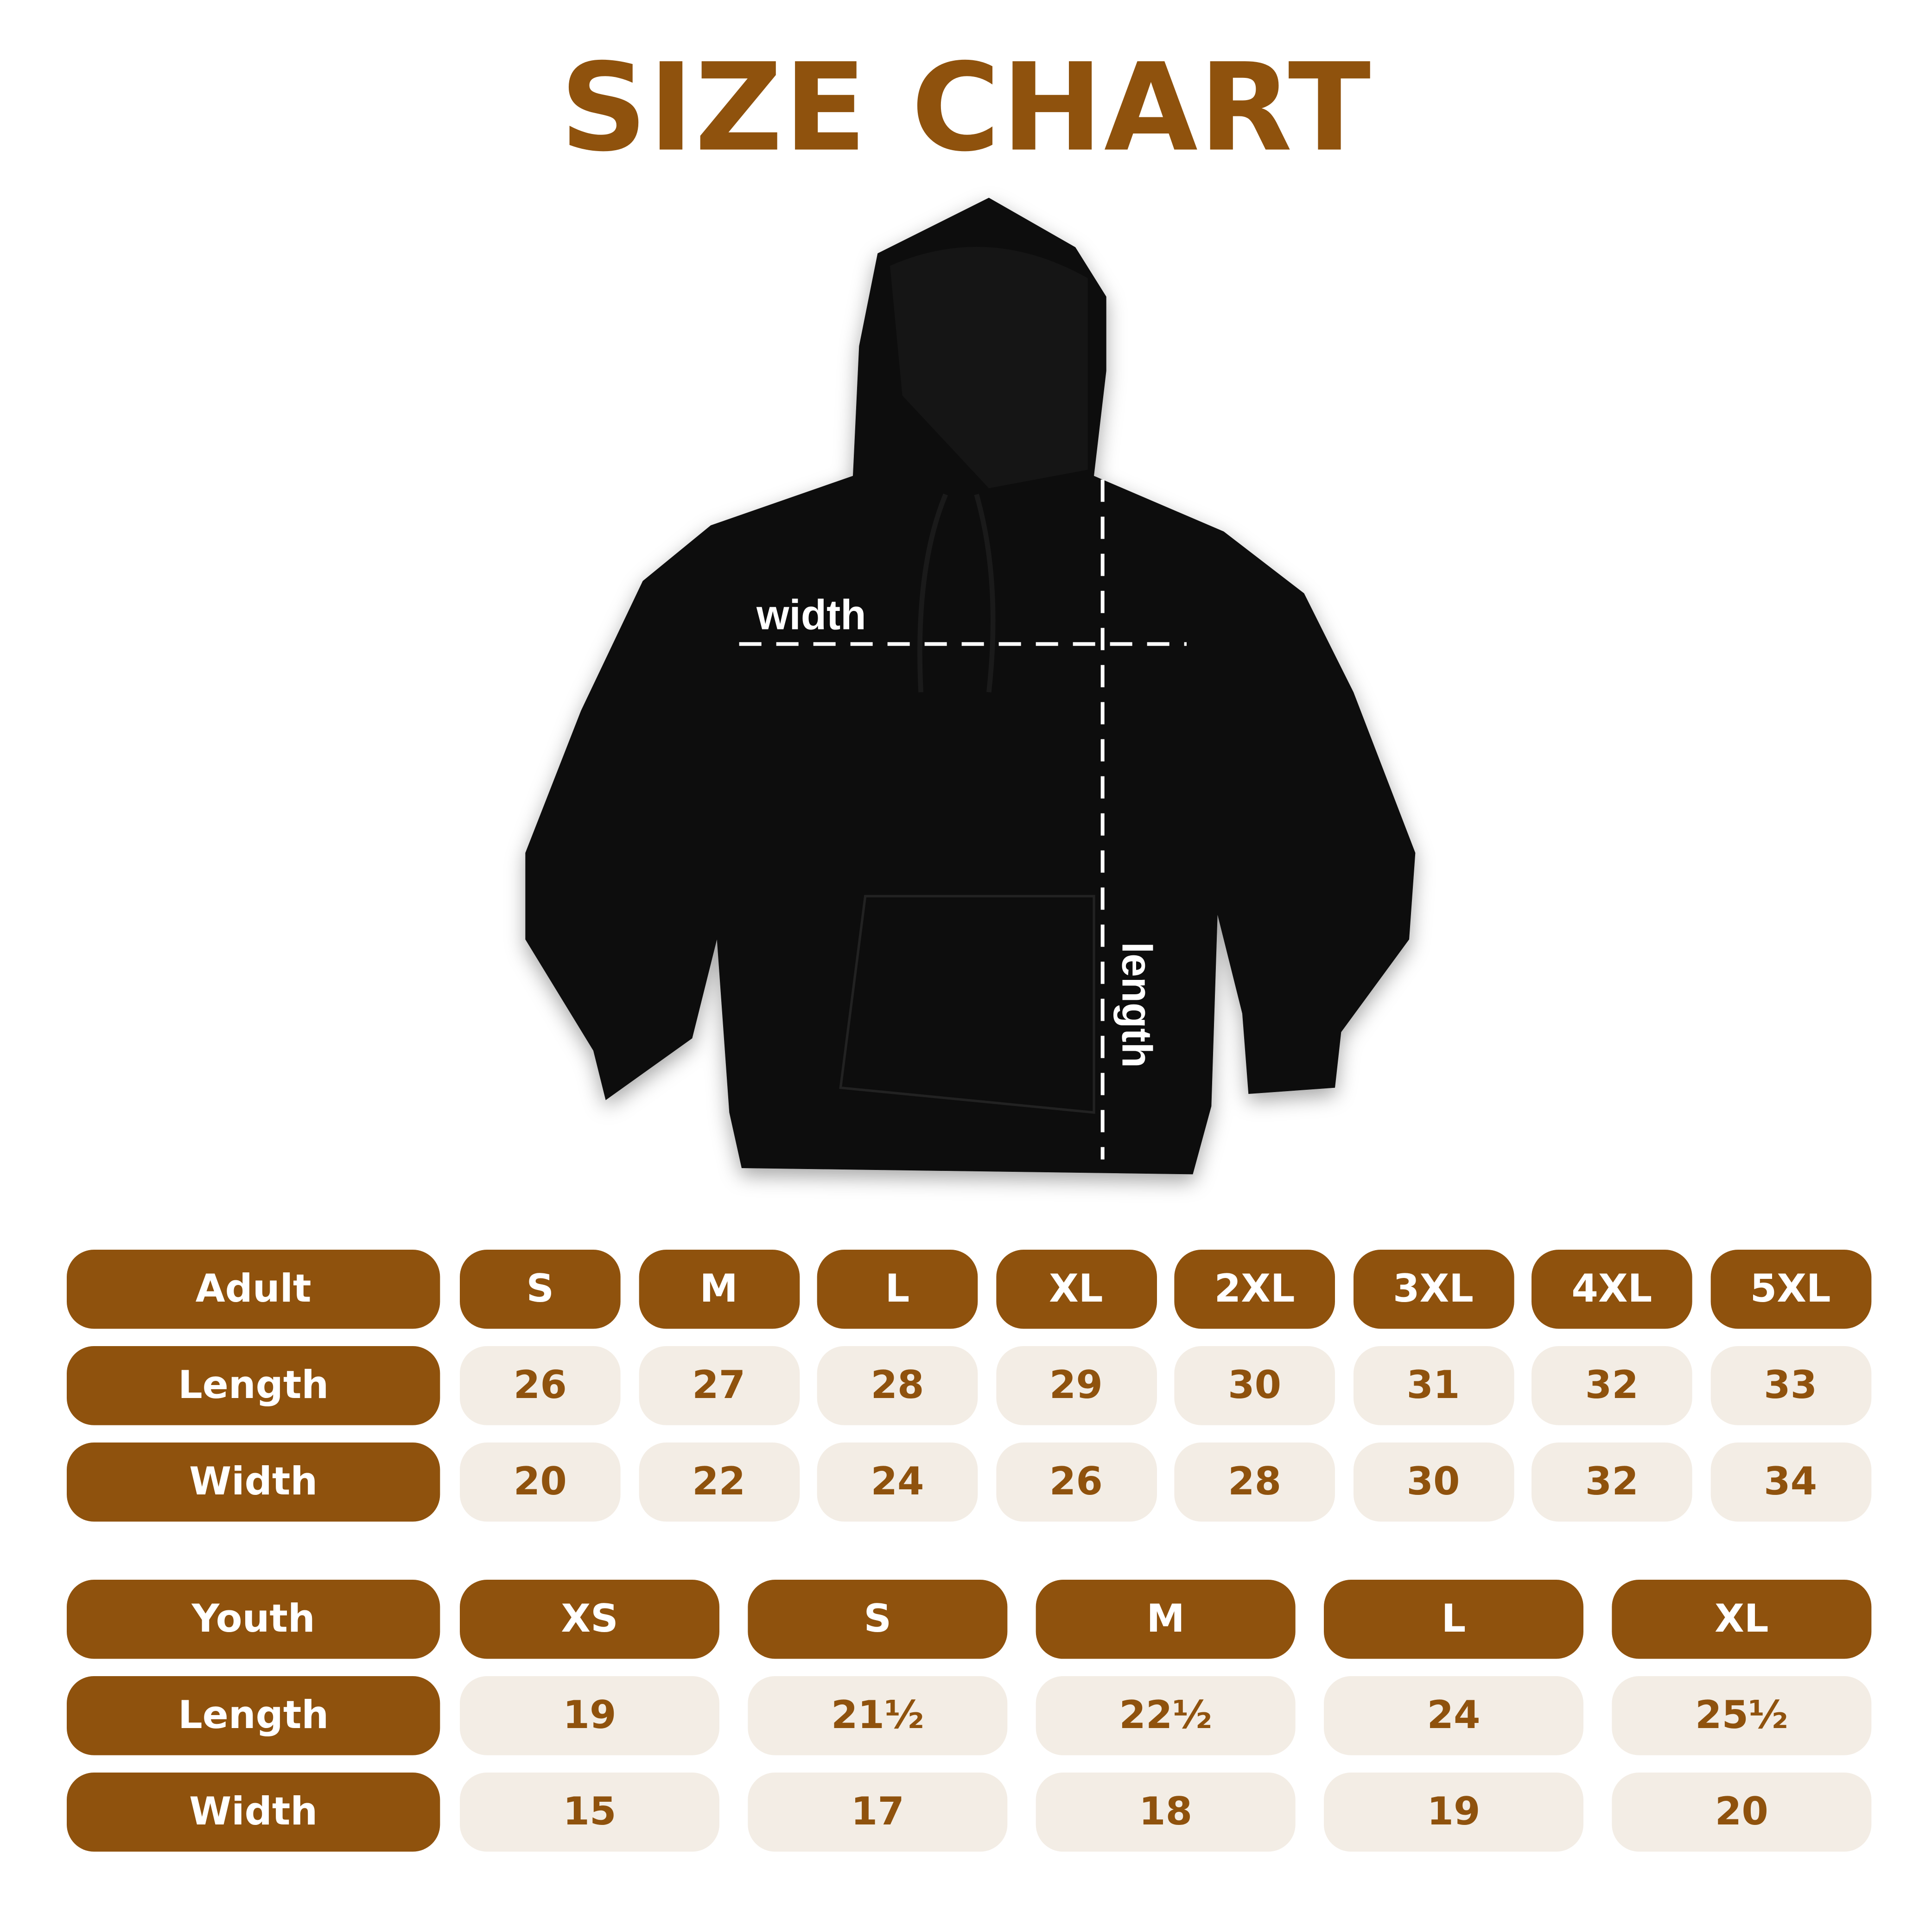 This screenshot has width=1932, height=1932. What do you see at coordinates (1612, 1289) in the screenshot?
I see `adult-size-header: 4XL` at bounding box center [1612, 1289].